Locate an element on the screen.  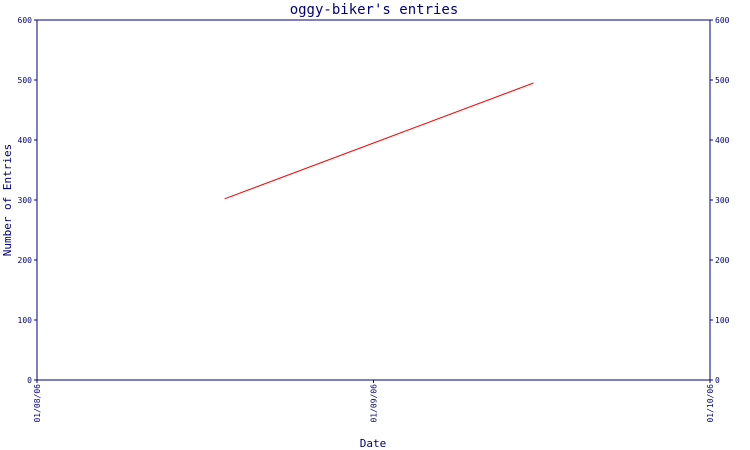
y-tick-label-right: 400 is located at coordinates (722, 140).